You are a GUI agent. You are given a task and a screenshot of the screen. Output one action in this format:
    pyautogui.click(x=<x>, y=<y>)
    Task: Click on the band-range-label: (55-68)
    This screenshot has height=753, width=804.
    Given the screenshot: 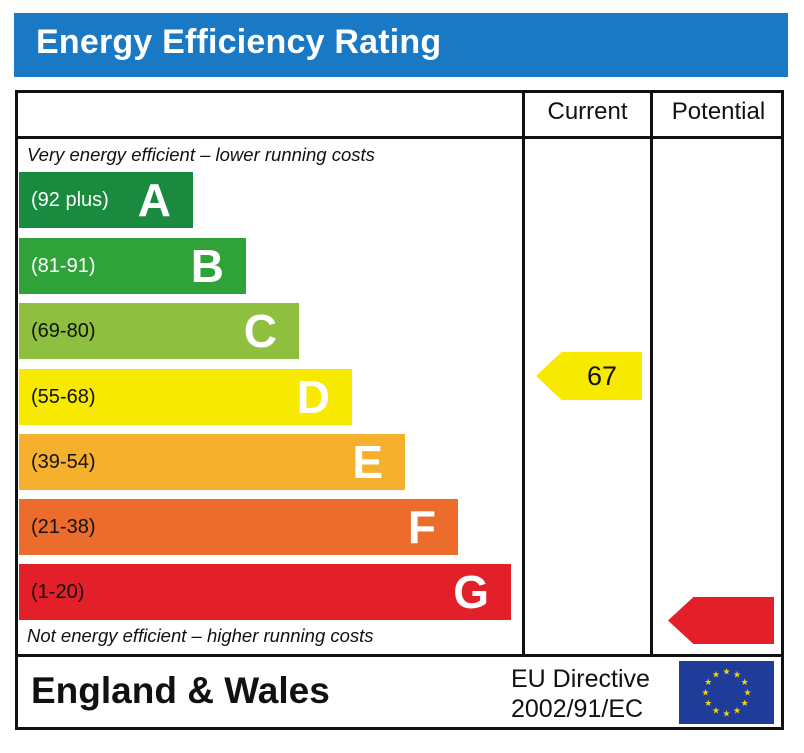 What is the action you would take?
    pyautogui.click(x=63, y=397)
    